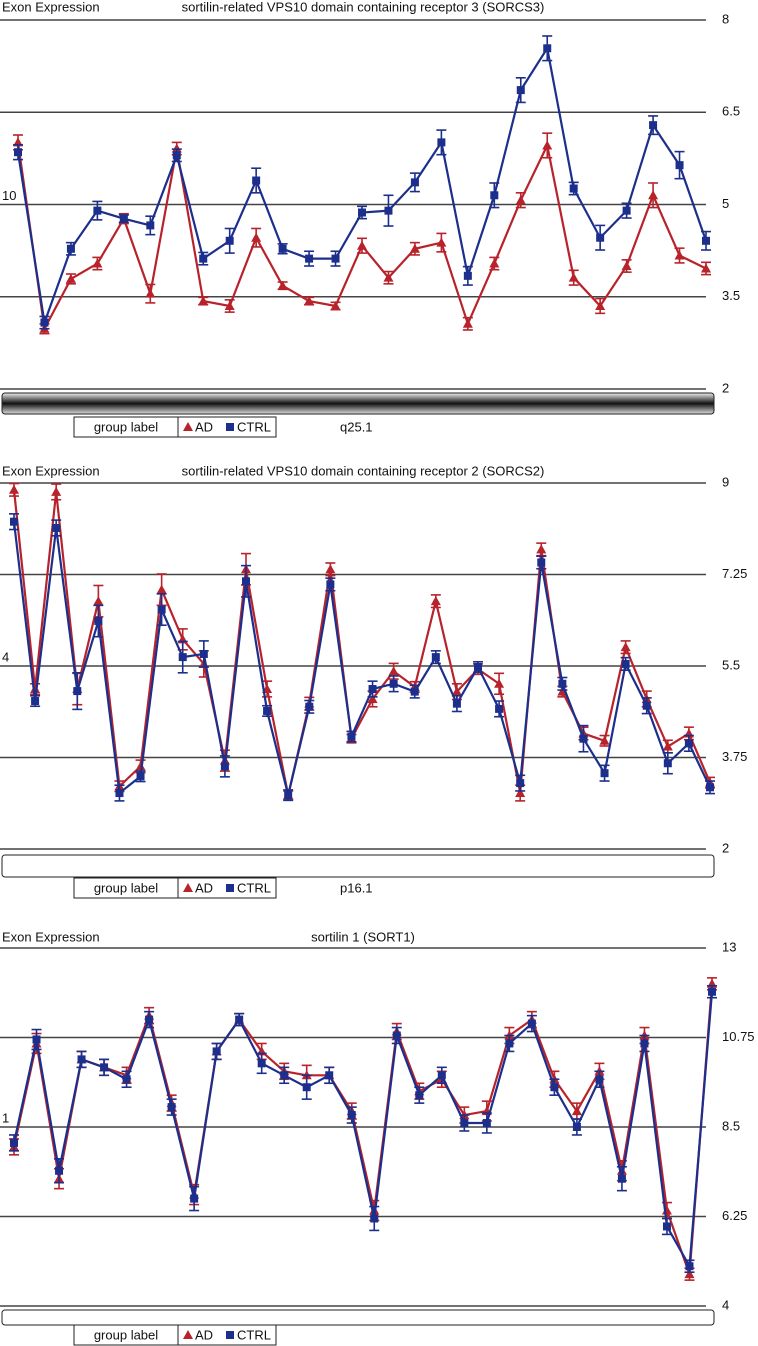 The image size is (758, 1346). What do you see at coordinates (175, 888) in the screenshot?
I see `legend-box` at bounding box center [175, 888].